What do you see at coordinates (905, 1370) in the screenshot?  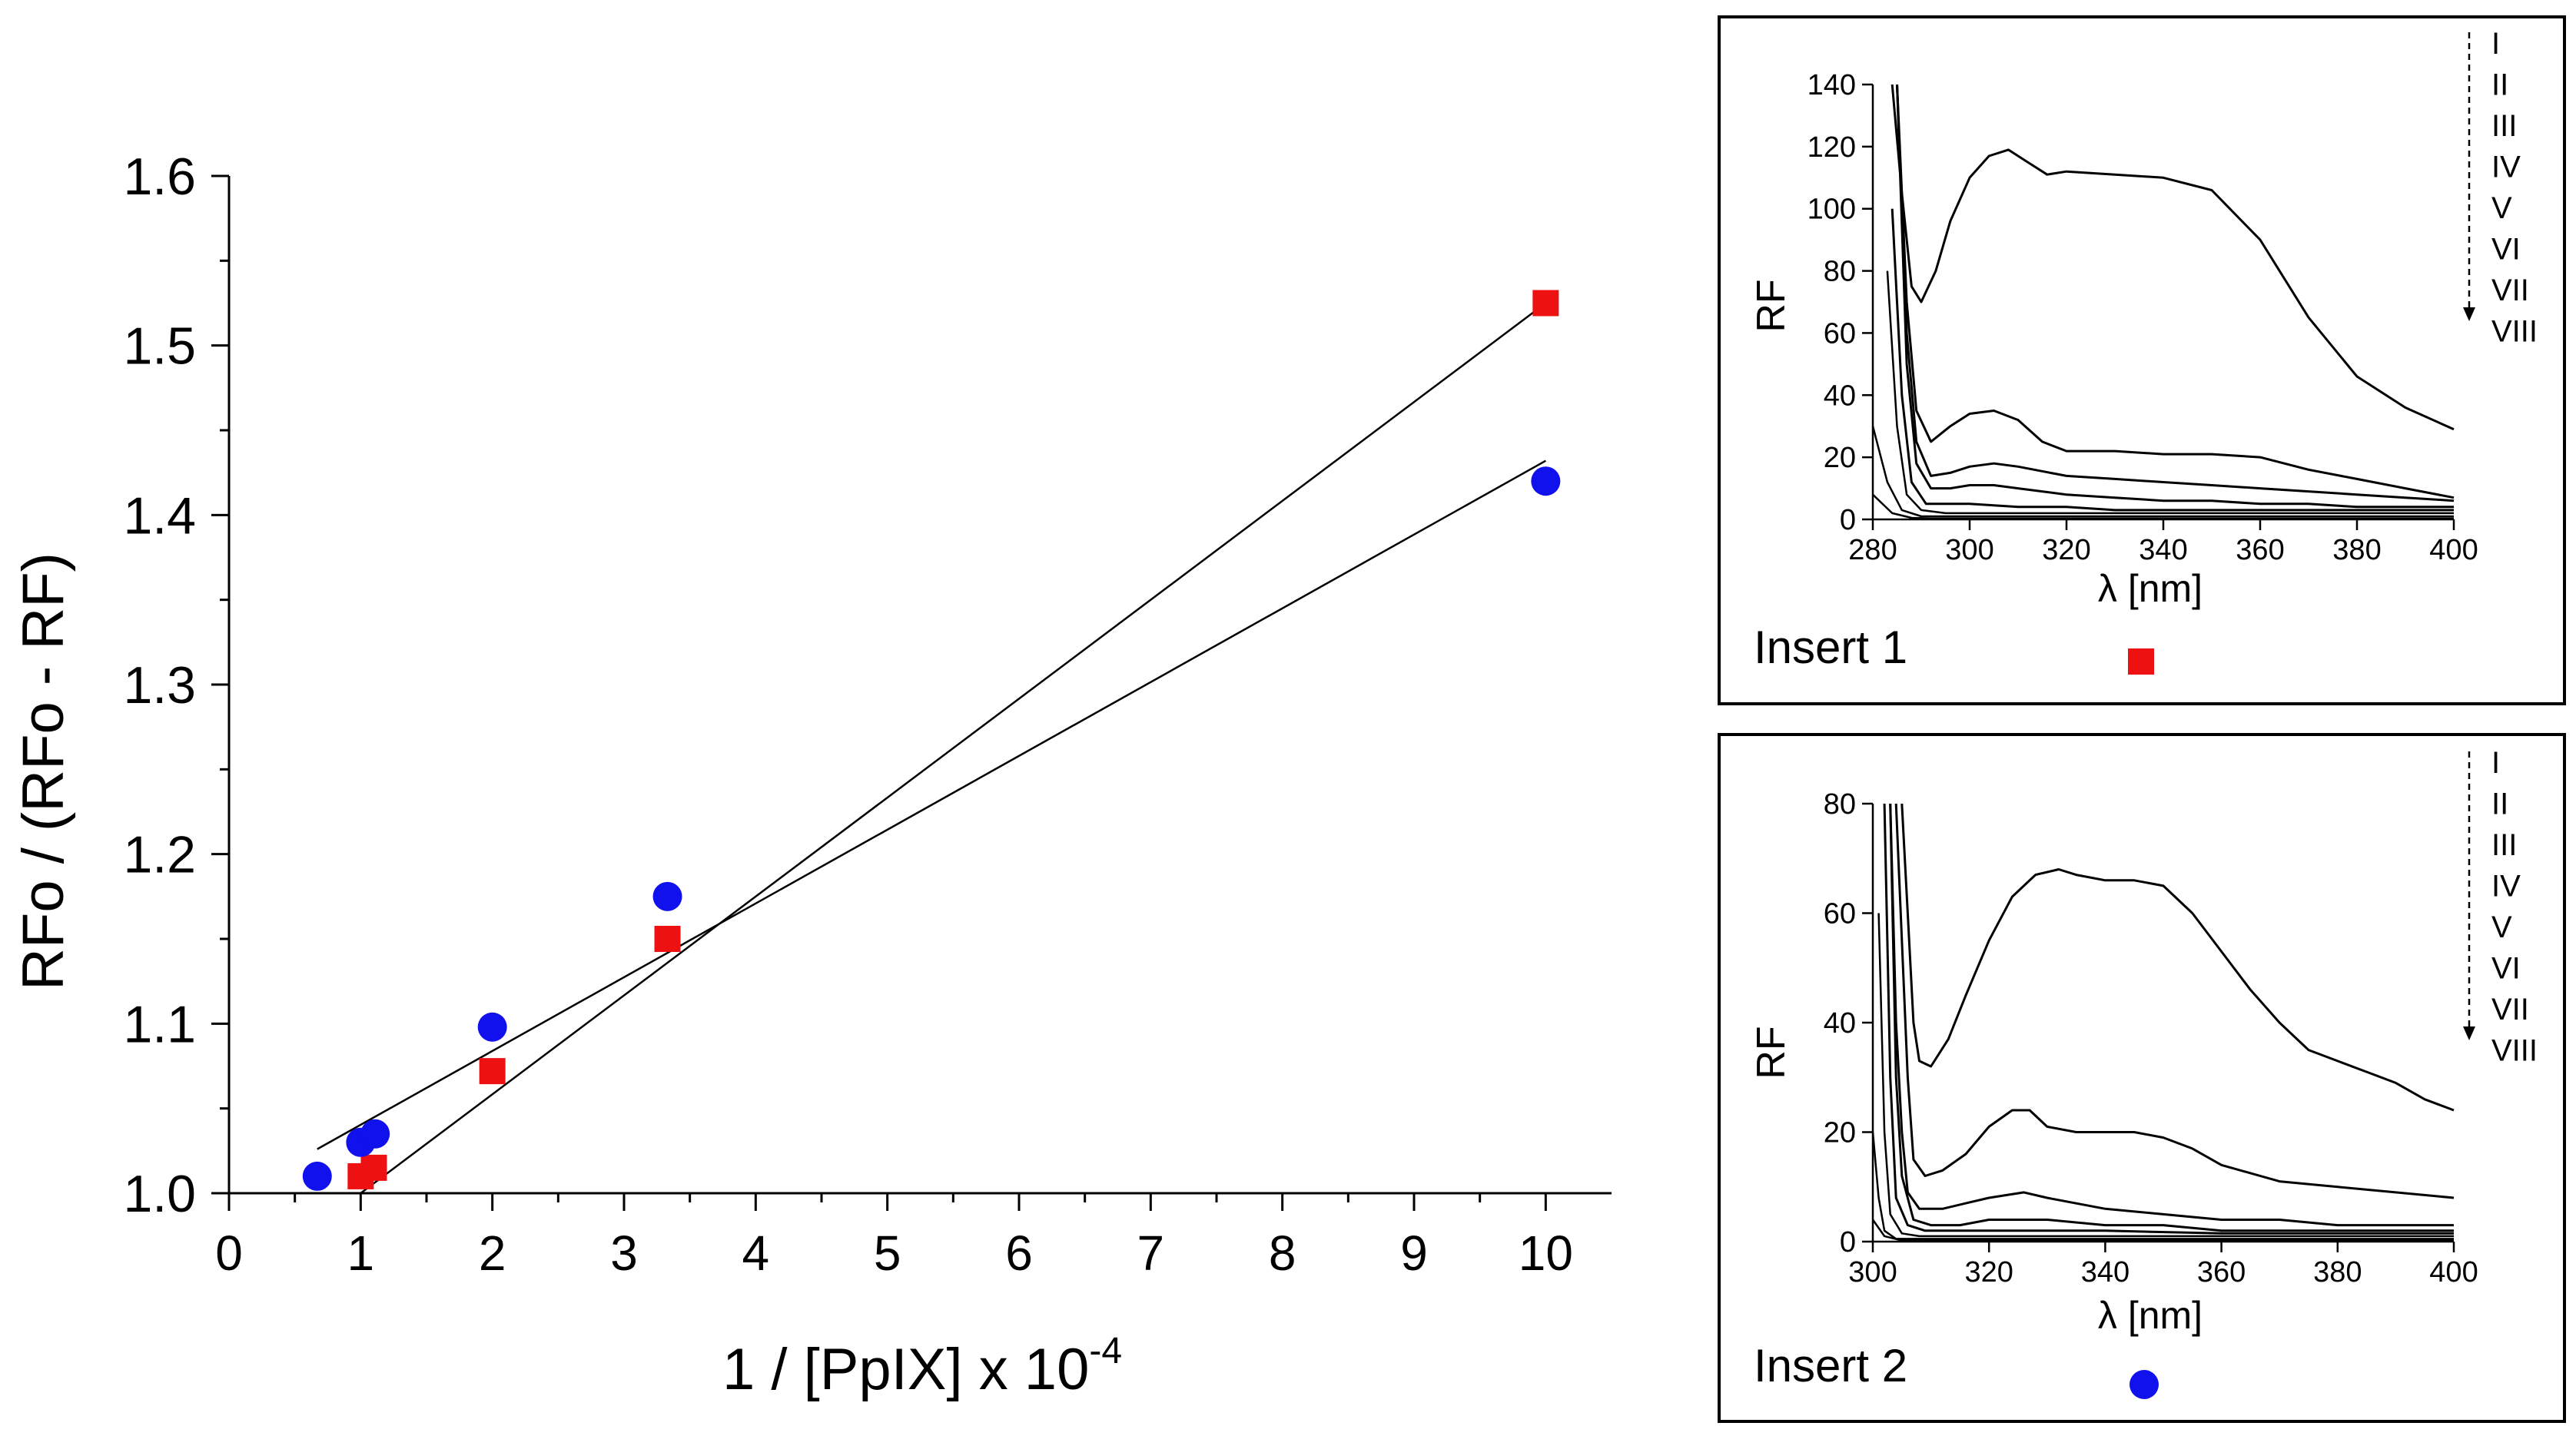 I see `main-x-axis-label-text: 1 / [PpIX] x 10` at bounding box center [905, 1370].